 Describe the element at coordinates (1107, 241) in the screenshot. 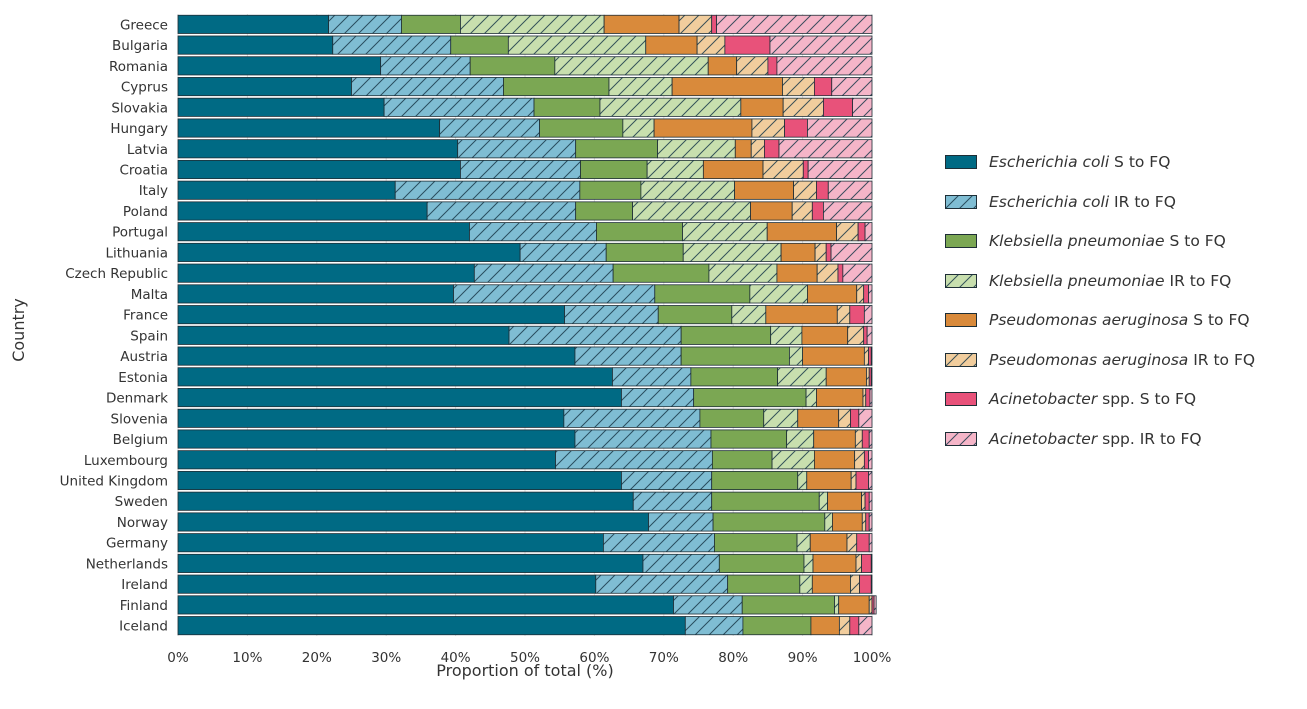

I see `legend-label: Klebsiella pneumoniae S to FQ` at that location.